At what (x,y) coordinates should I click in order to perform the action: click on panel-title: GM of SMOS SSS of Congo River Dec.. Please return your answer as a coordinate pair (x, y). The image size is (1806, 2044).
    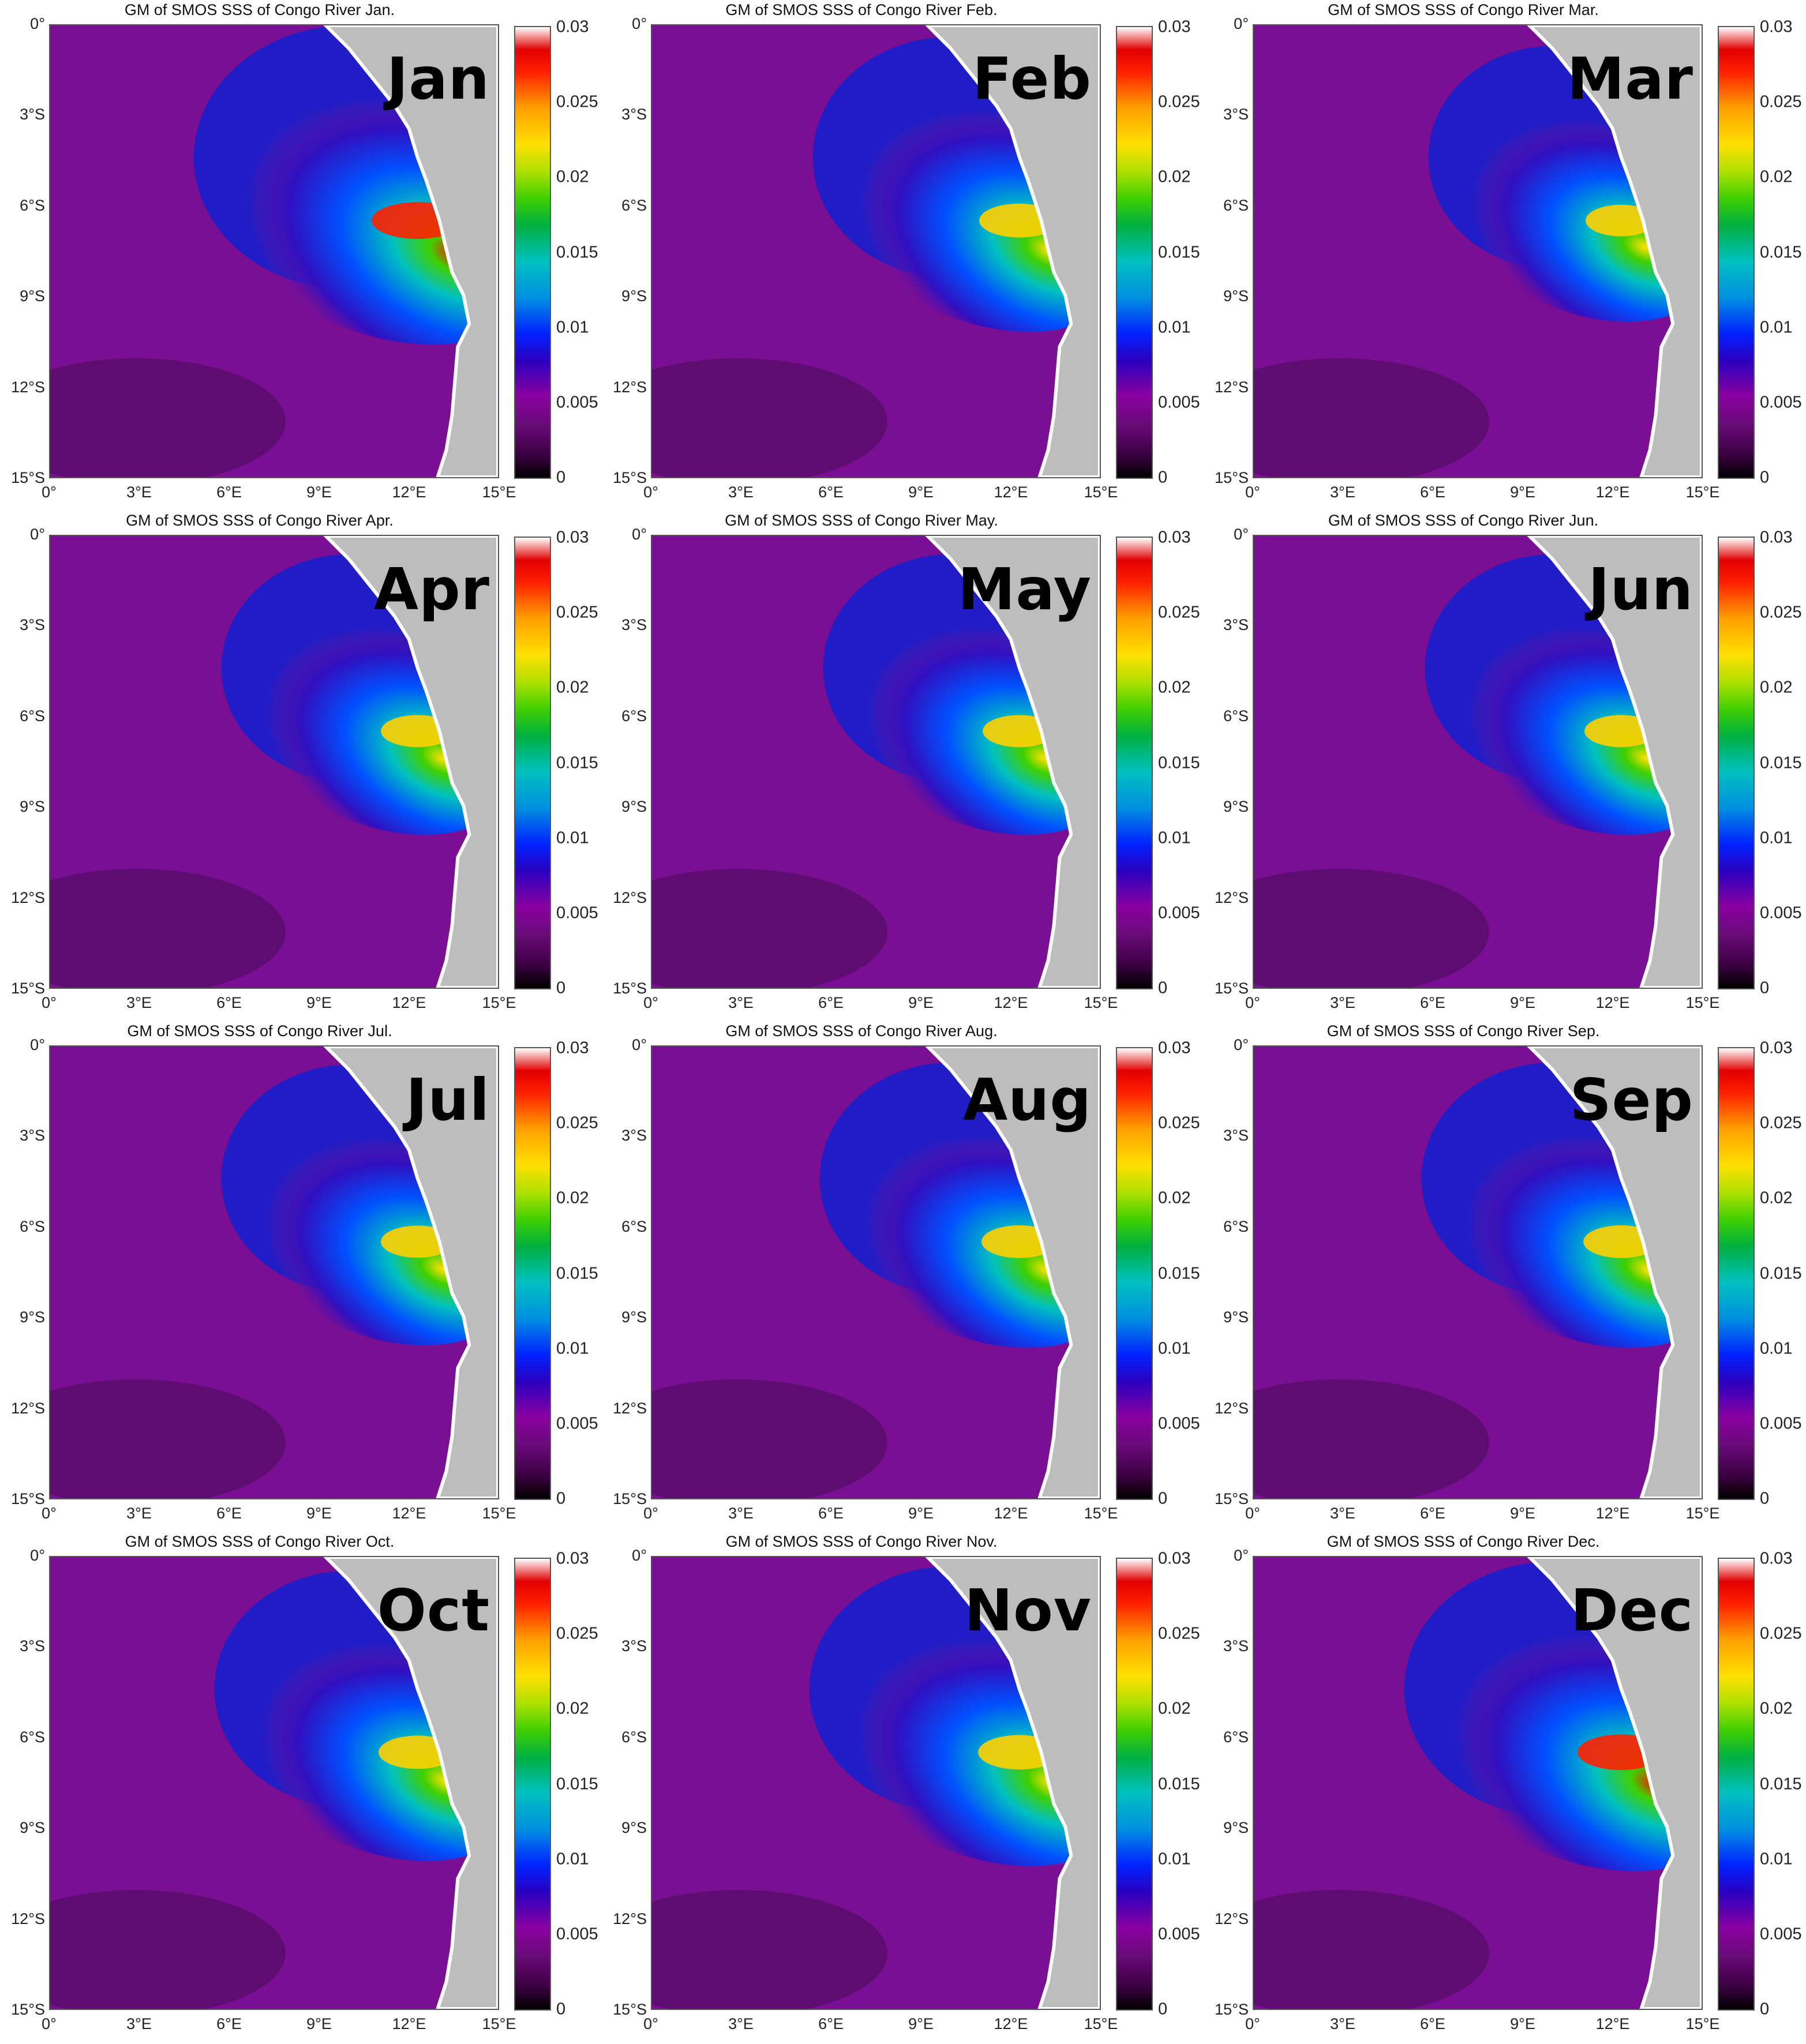
    Looking at the image, I should click on (1463, 1542).